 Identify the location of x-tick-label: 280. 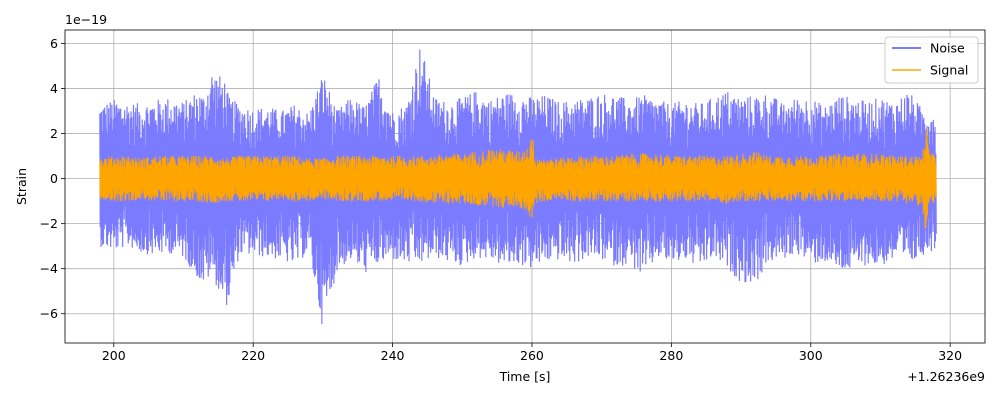
(671, 355).